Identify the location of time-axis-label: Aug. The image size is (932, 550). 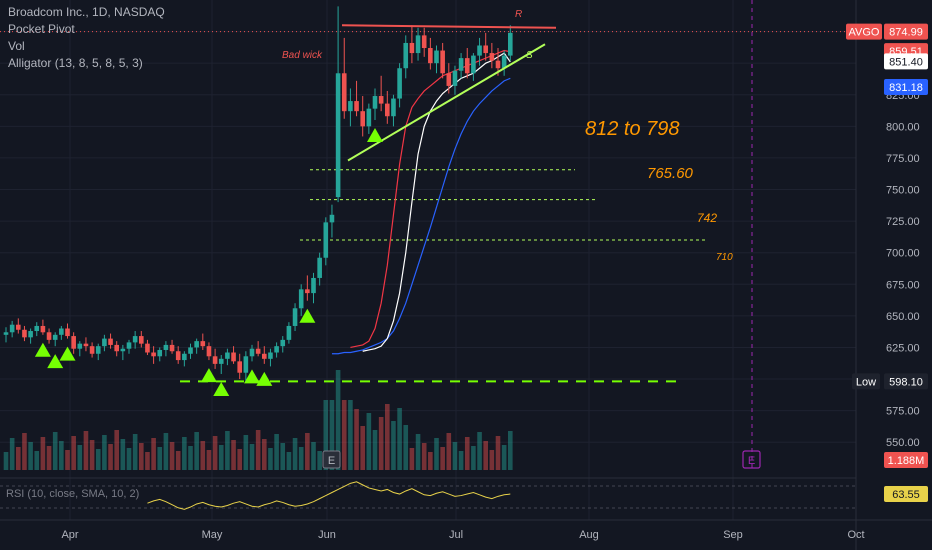
(589, 535).